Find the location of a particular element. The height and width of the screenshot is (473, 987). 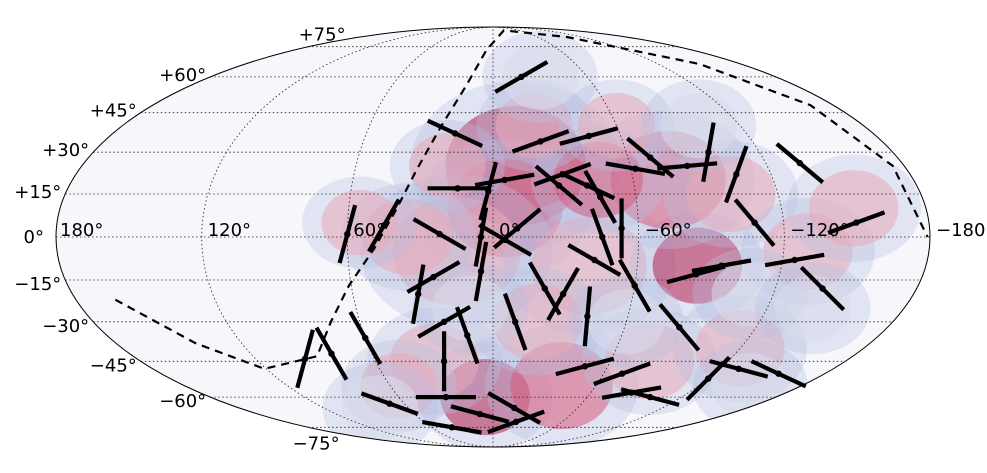

lat-tick-label: +15° is located at coordinates (37, 192).